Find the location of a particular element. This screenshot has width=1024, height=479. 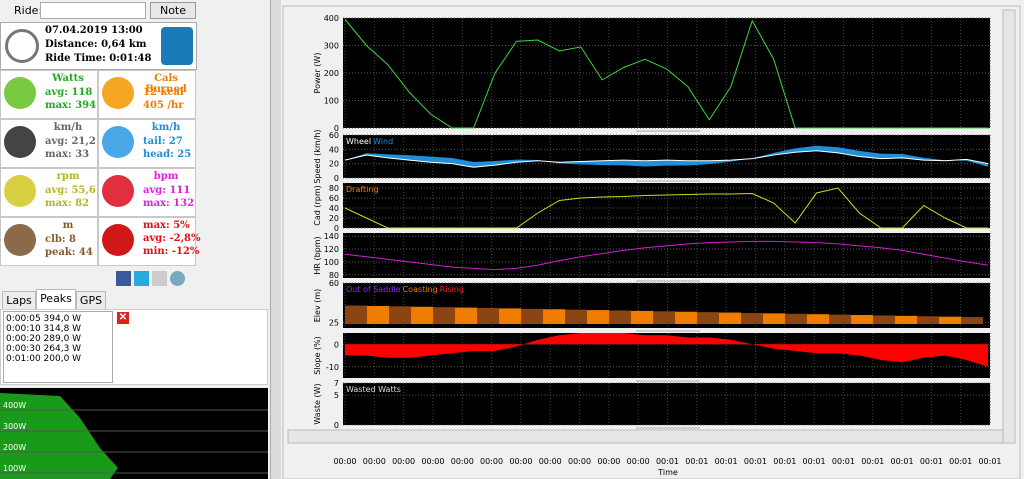

facebook-icon is located at coordinates (123, 278).